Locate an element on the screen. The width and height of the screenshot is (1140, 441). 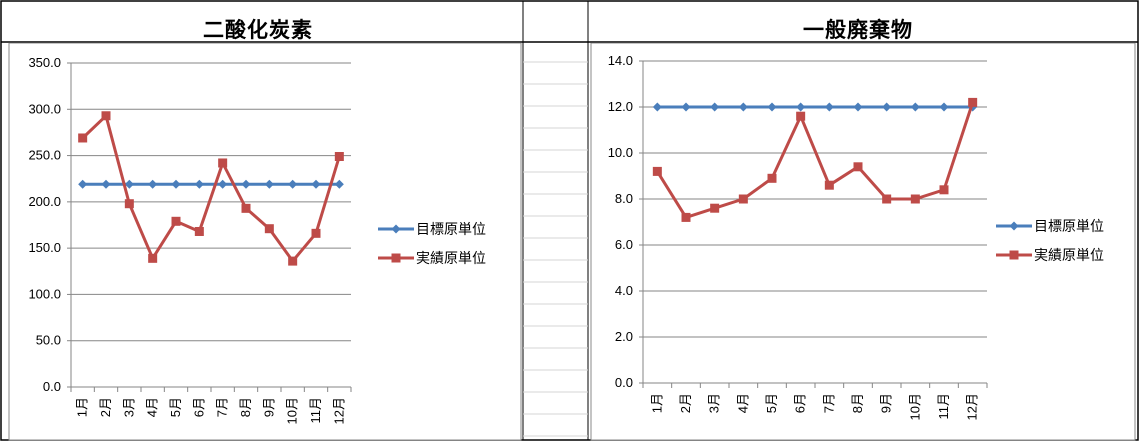
y-tick-label-waste: 4.0 is located at coordinates (624, 290).